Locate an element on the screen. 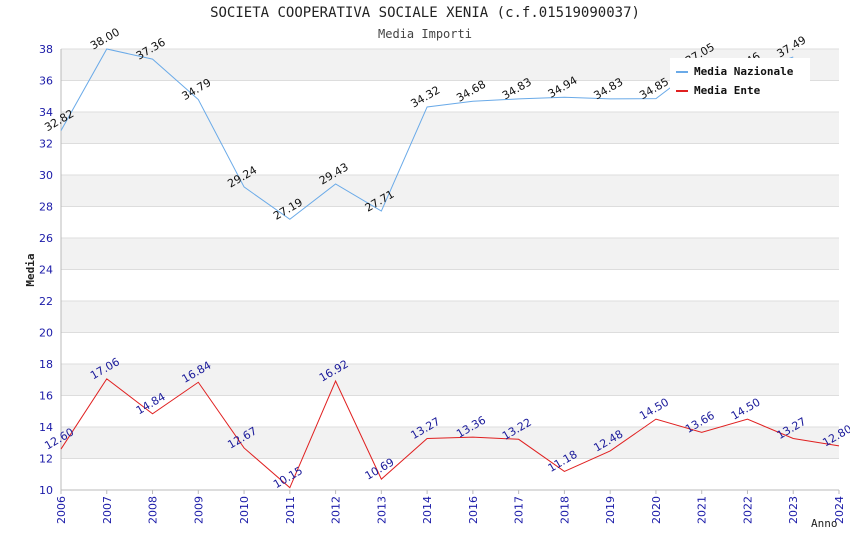  x-tick-label: 2016 is located at coordinates (473, 510).